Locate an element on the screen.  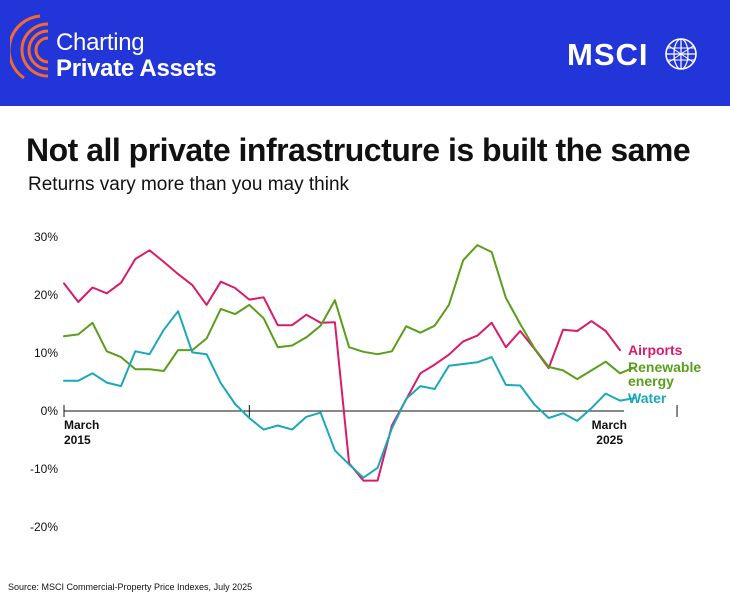
brand-title: Charting Private Assets is located at coordinates (136, 55).